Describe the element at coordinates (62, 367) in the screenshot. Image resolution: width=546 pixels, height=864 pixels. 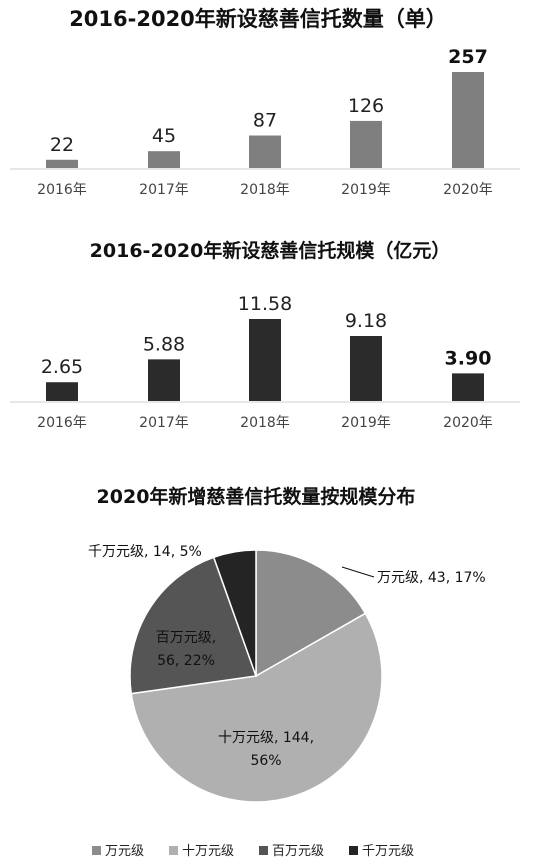
I see `chart2-data-label-0: 2.65` at that location.